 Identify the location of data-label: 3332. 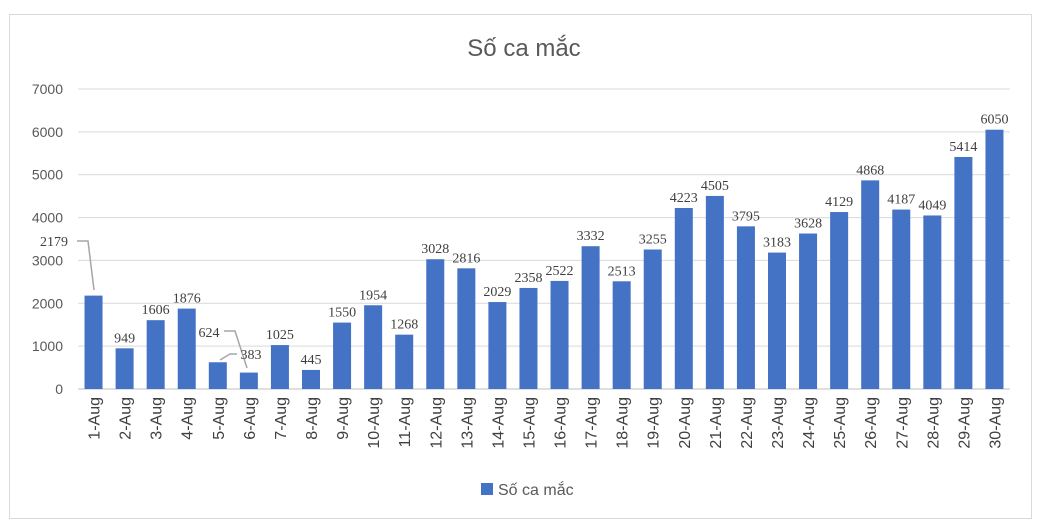
(591, 236).